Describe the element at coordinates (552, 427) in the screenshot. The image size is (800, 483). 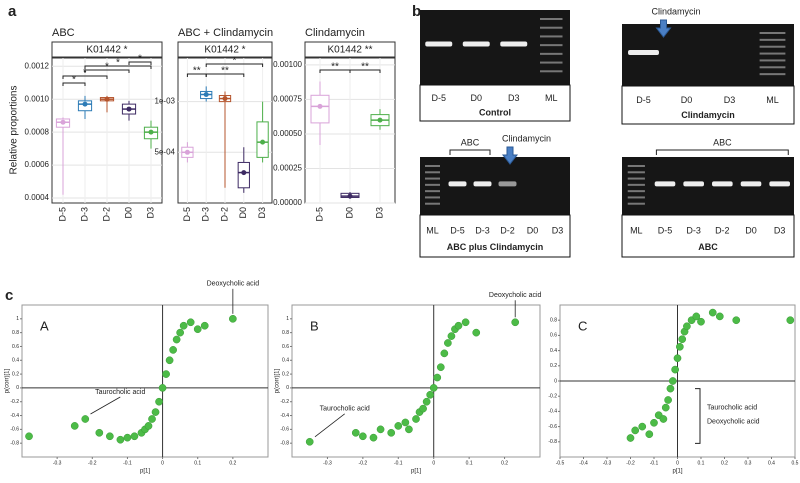
I see `y-tick-label: -0.6` at that location.